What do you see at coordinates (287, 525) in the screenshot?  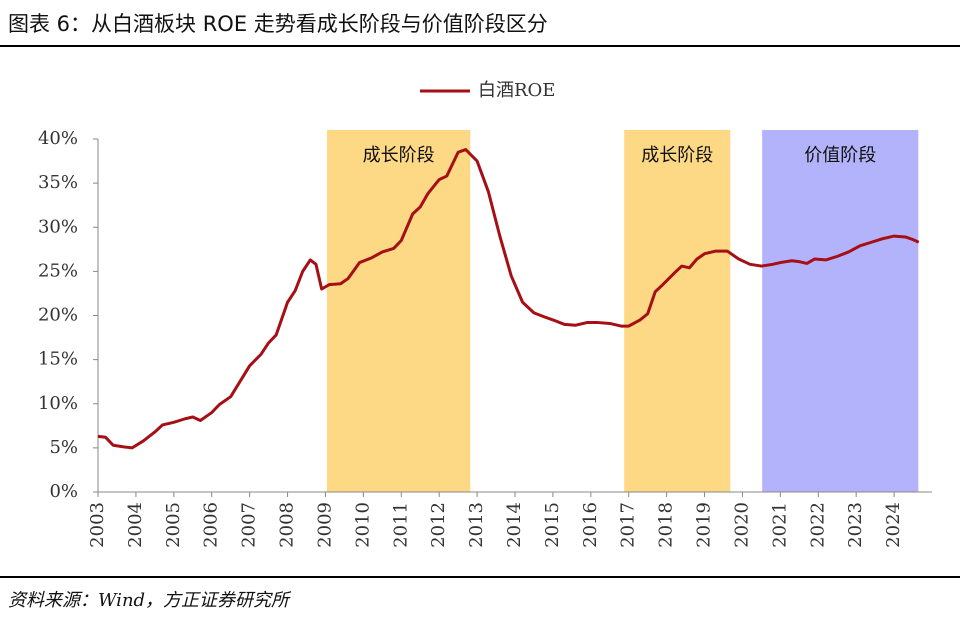 I see `x-tick-label: 2008` at bounding box center [287, 525].